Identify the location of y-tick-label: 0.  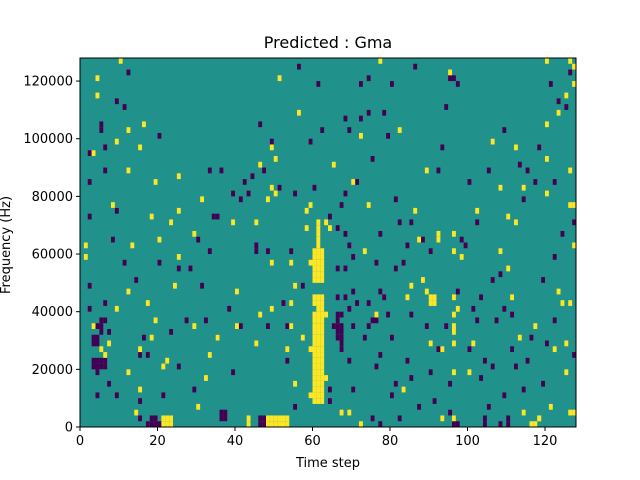
(69, 428).